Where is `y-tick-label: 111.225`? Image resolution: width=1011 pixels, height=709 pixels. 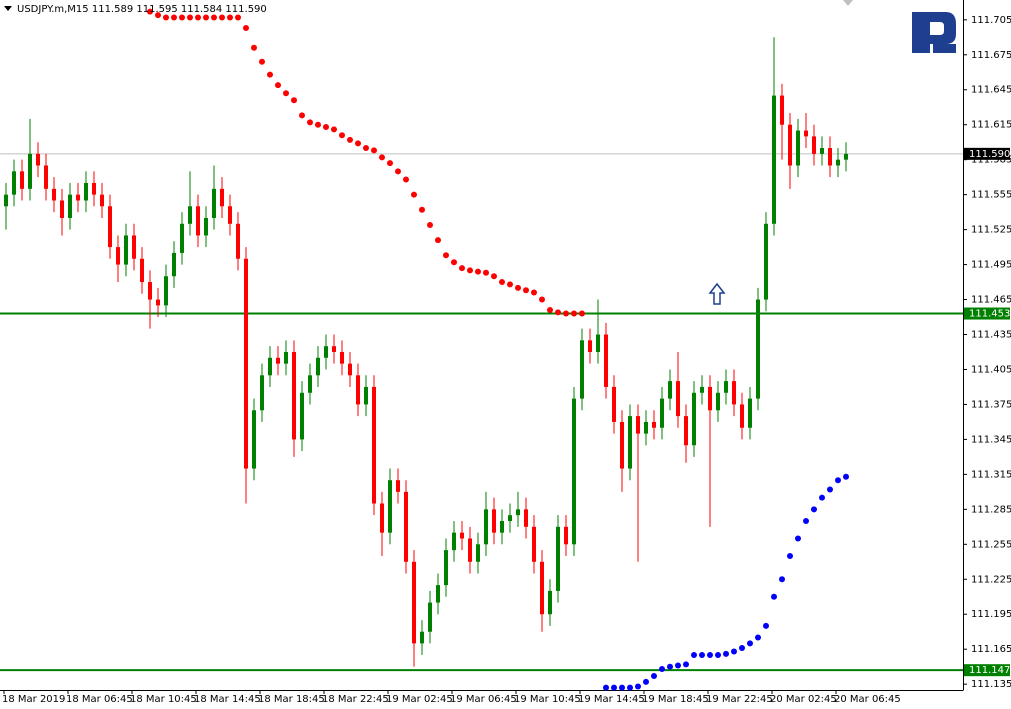
y-tick-label: 111.225 is located at coordinates (991, 579).